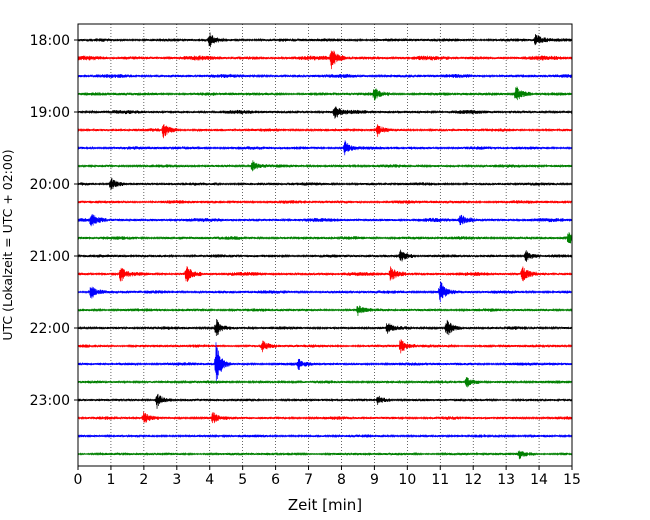 Image resolution: width=650 pixels, height=520 pixels. Describe the element at coordinates (440, 480) in the screenshot. I see `x-tick-label: 11` at that location.